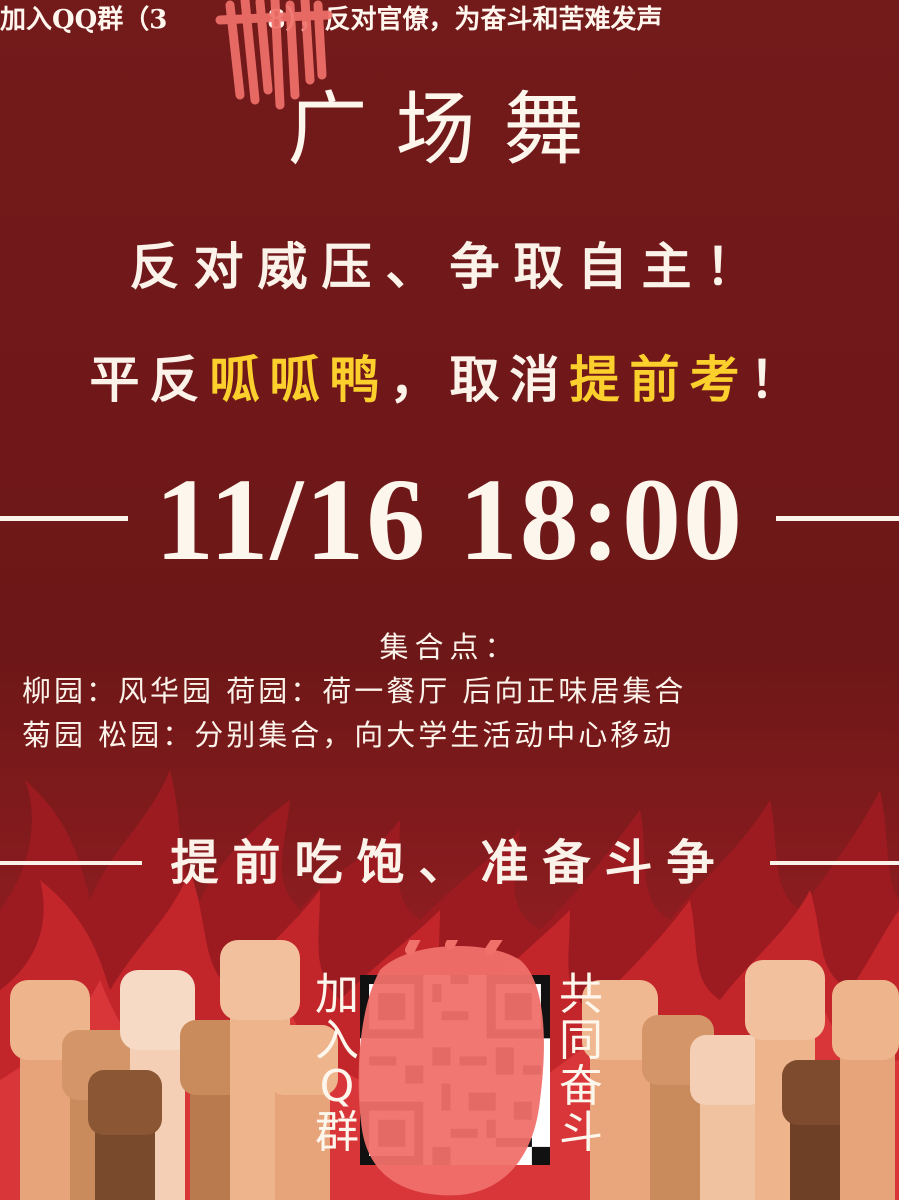 This screenshot has width=899, height=1200. I want to click on assembly-label: 集合点：, so click(449, 647).